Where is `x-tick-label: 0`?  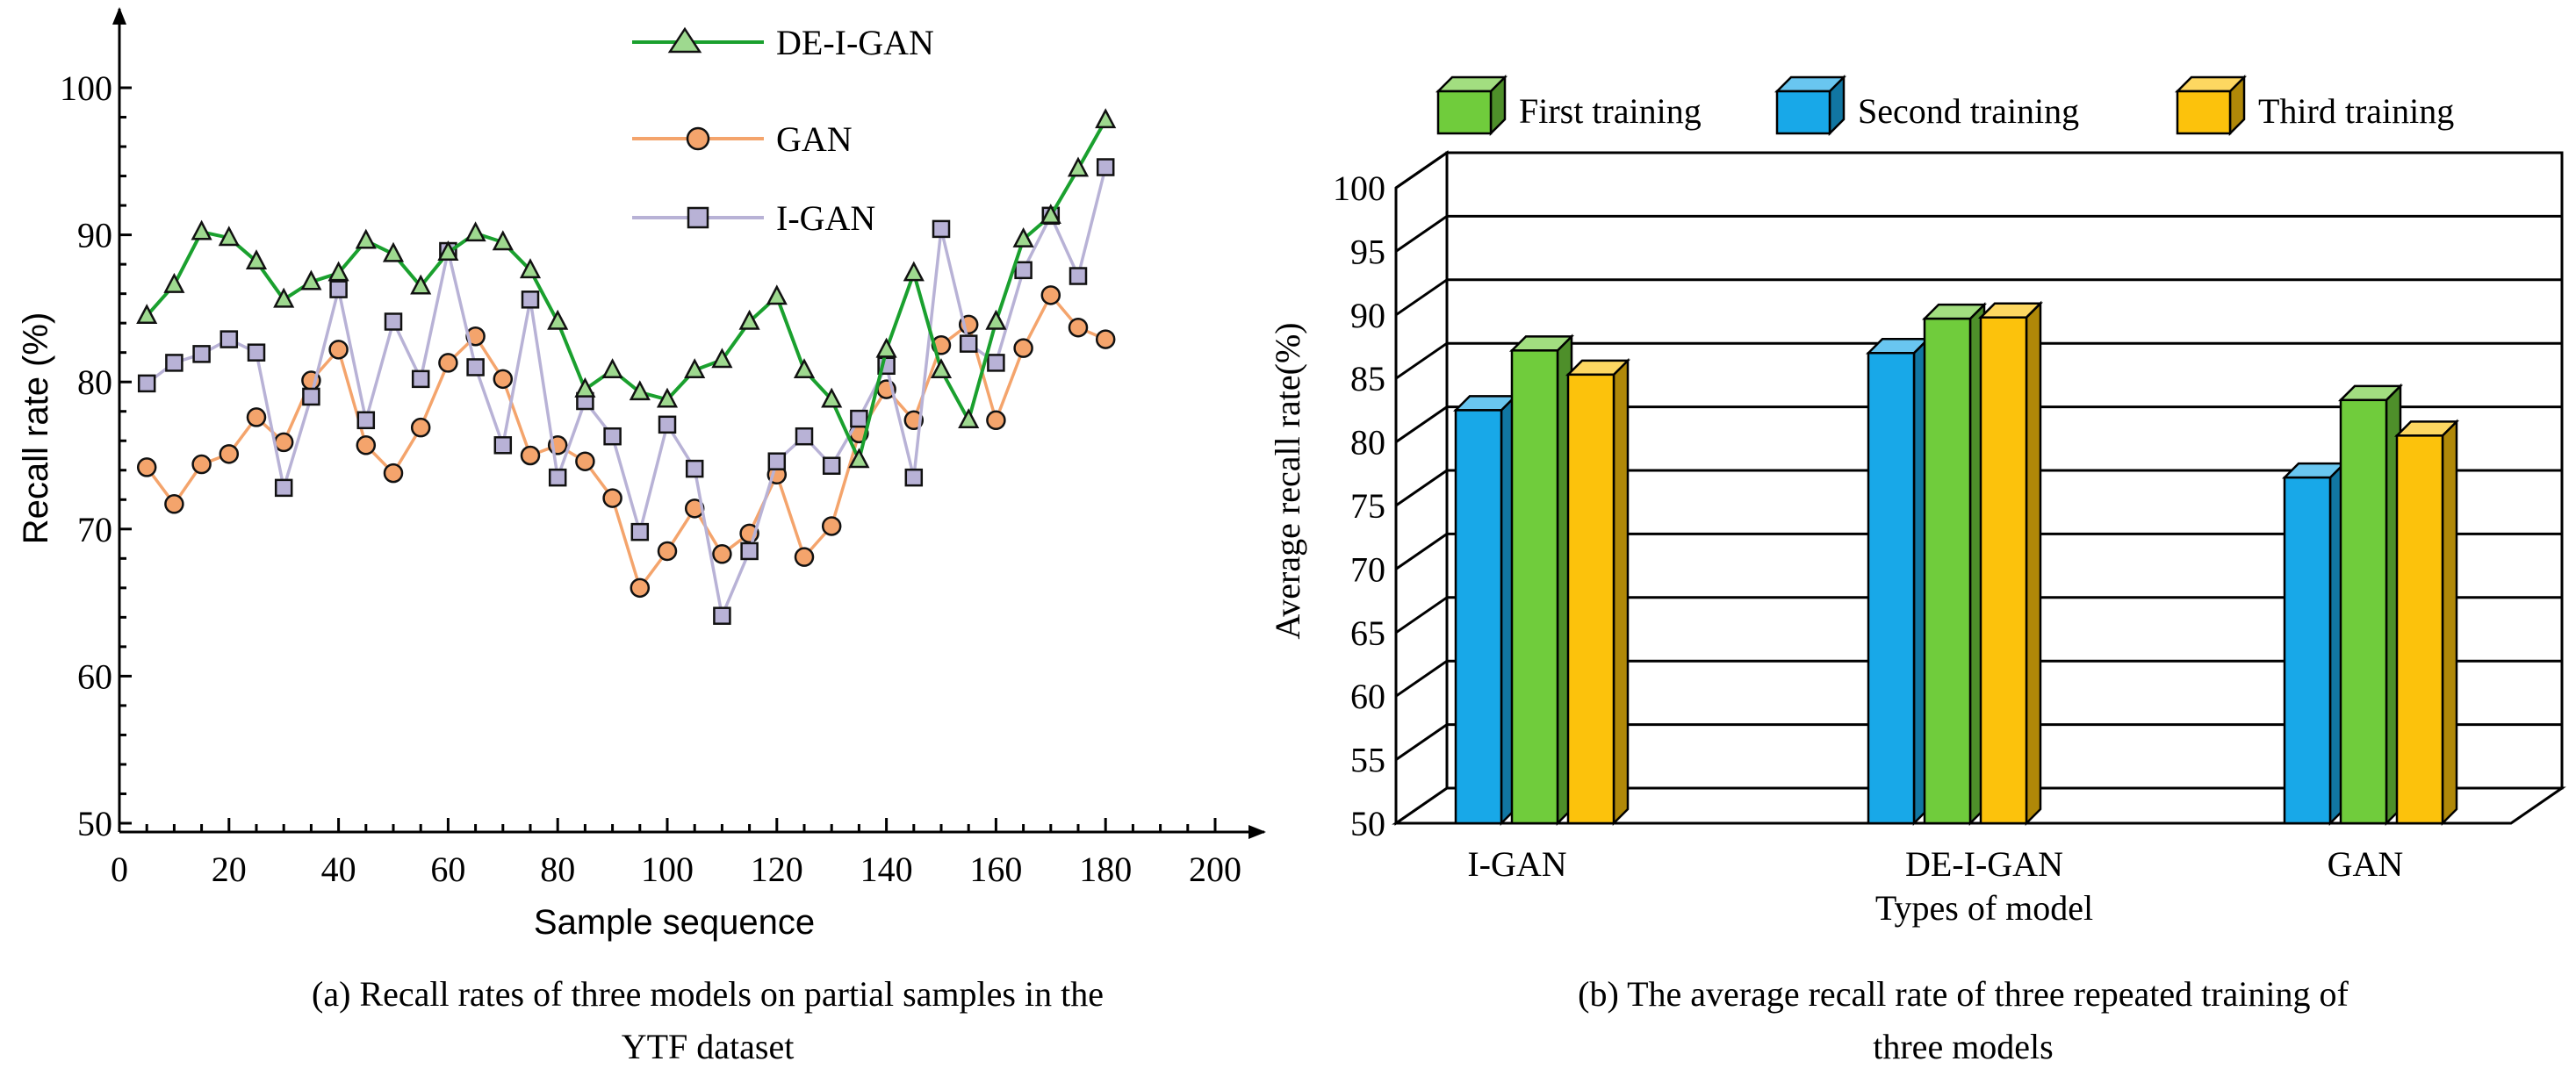
x-tick-label: 0 is located at coordinates (119, 869).